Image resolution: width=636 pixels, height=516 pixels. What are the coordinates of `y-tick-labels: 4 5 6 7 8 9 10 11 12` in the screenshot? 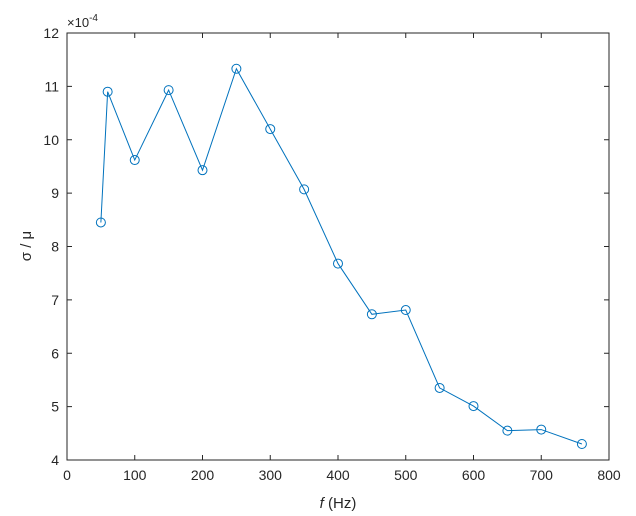 It's located at (51, 246).